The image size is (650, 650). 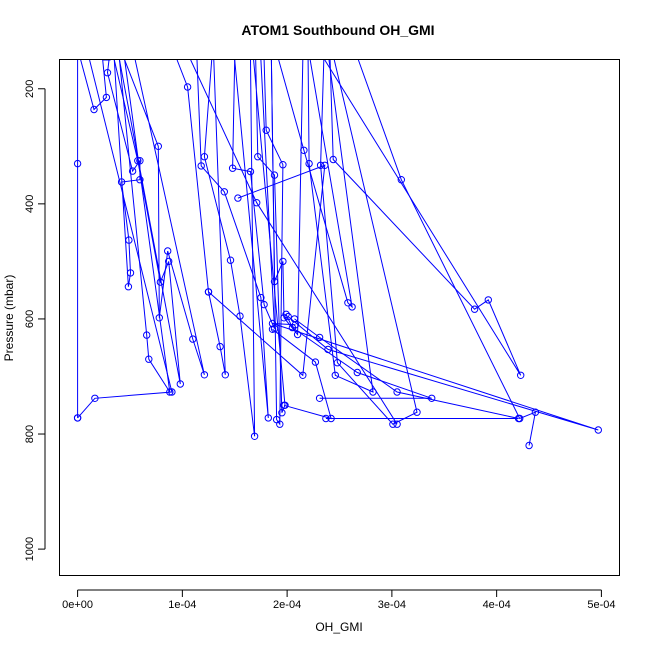 I want to click on y-axis: 200 400 600 800 1000, so click(x=35, y=320).